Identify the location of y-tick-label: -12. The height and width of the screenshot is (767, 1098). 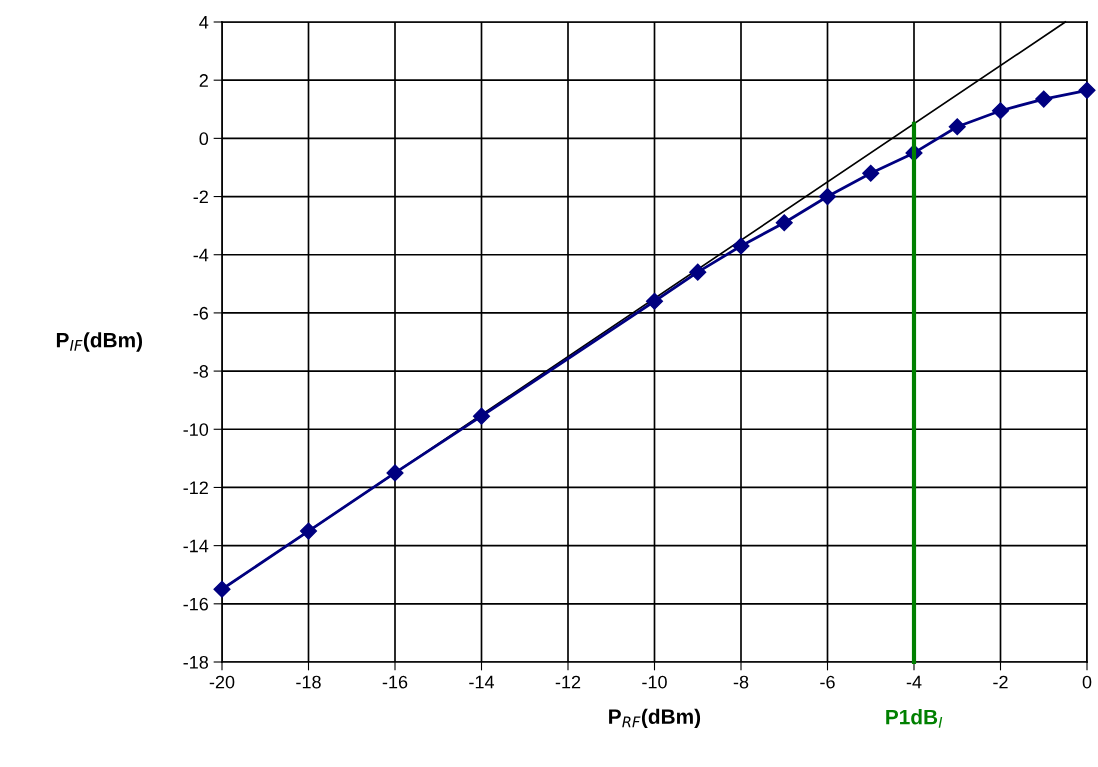
(195, 487).